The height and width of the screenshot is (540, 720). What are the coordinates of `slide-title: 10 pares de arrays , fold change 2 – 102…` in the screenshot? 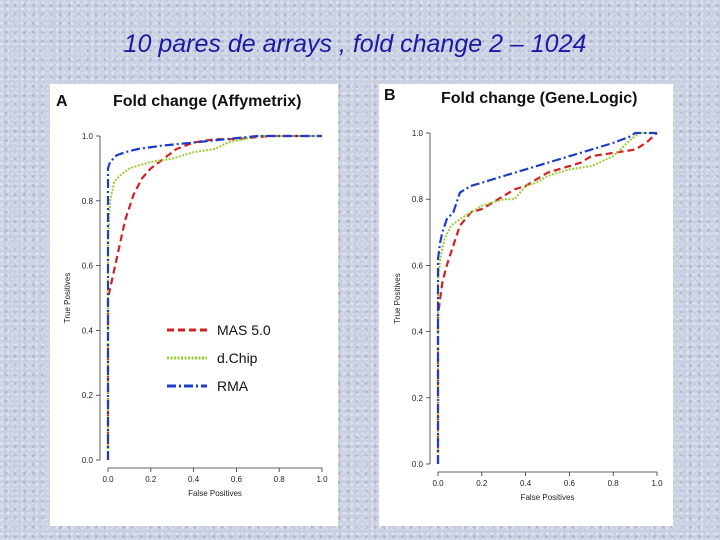 It's located at (355, 44).